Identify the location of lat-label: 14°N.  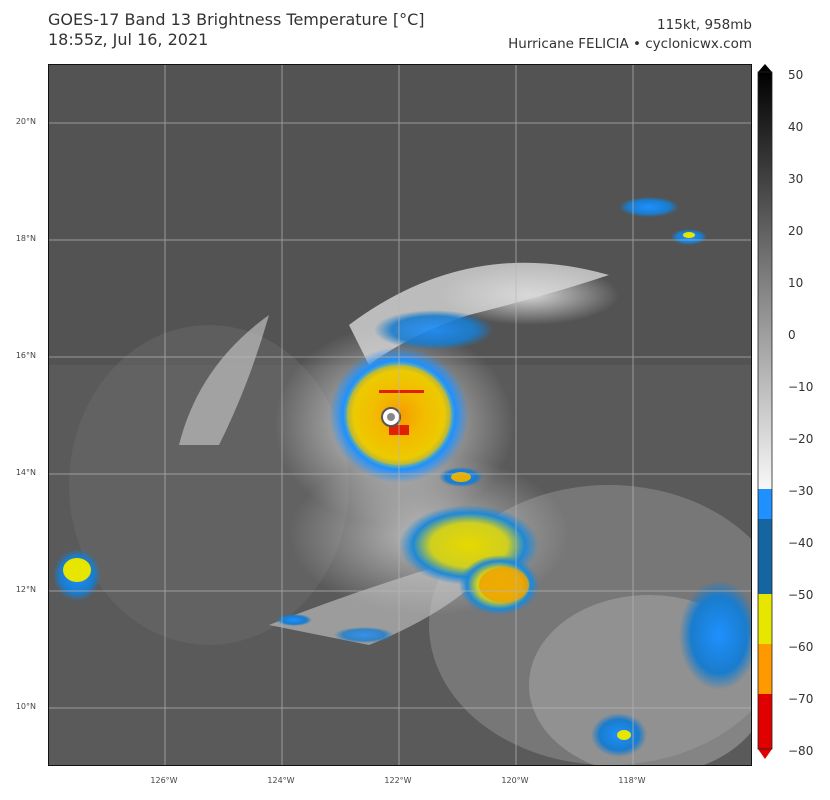
(25, 472).